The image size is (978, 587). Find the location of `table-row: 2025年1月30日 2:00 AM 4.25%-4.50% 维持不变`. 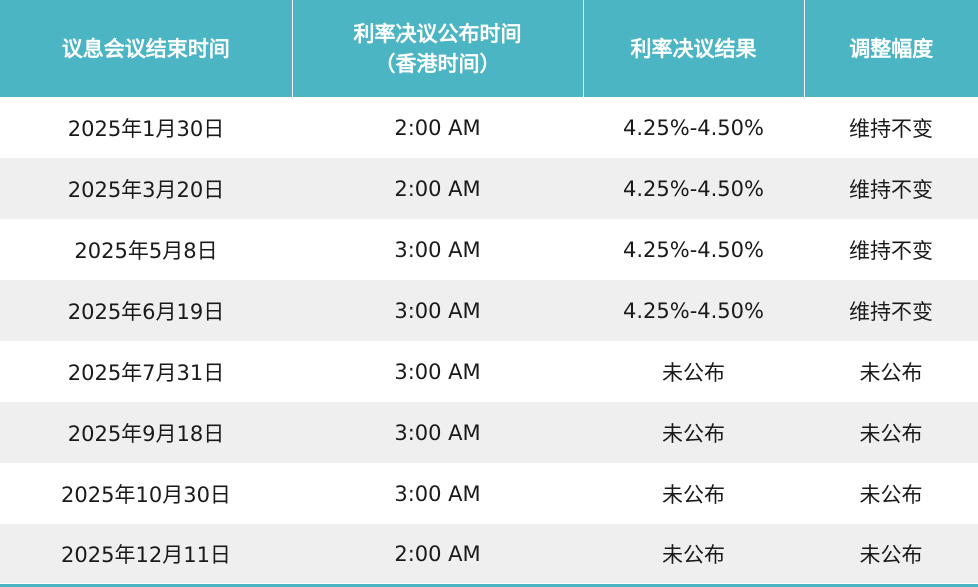

table-row: 2025年1月30日 2:00 AM 4.25%-4.50% 维持不变 is located at coordinates (489, 127).